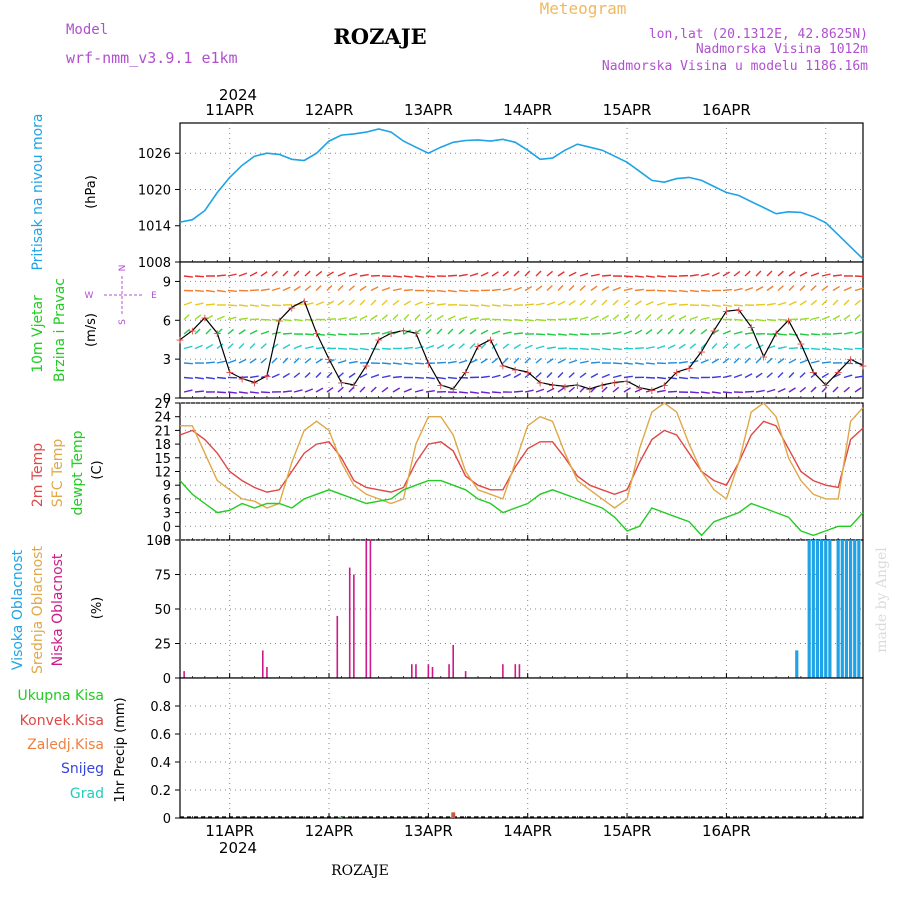 Image resolution: width=900 pixels, height=900 pixels. What do you see at coordinates (167, 486) in the screenshot?
I see `y-tick-label: 9` at bounding box center [167, 486].